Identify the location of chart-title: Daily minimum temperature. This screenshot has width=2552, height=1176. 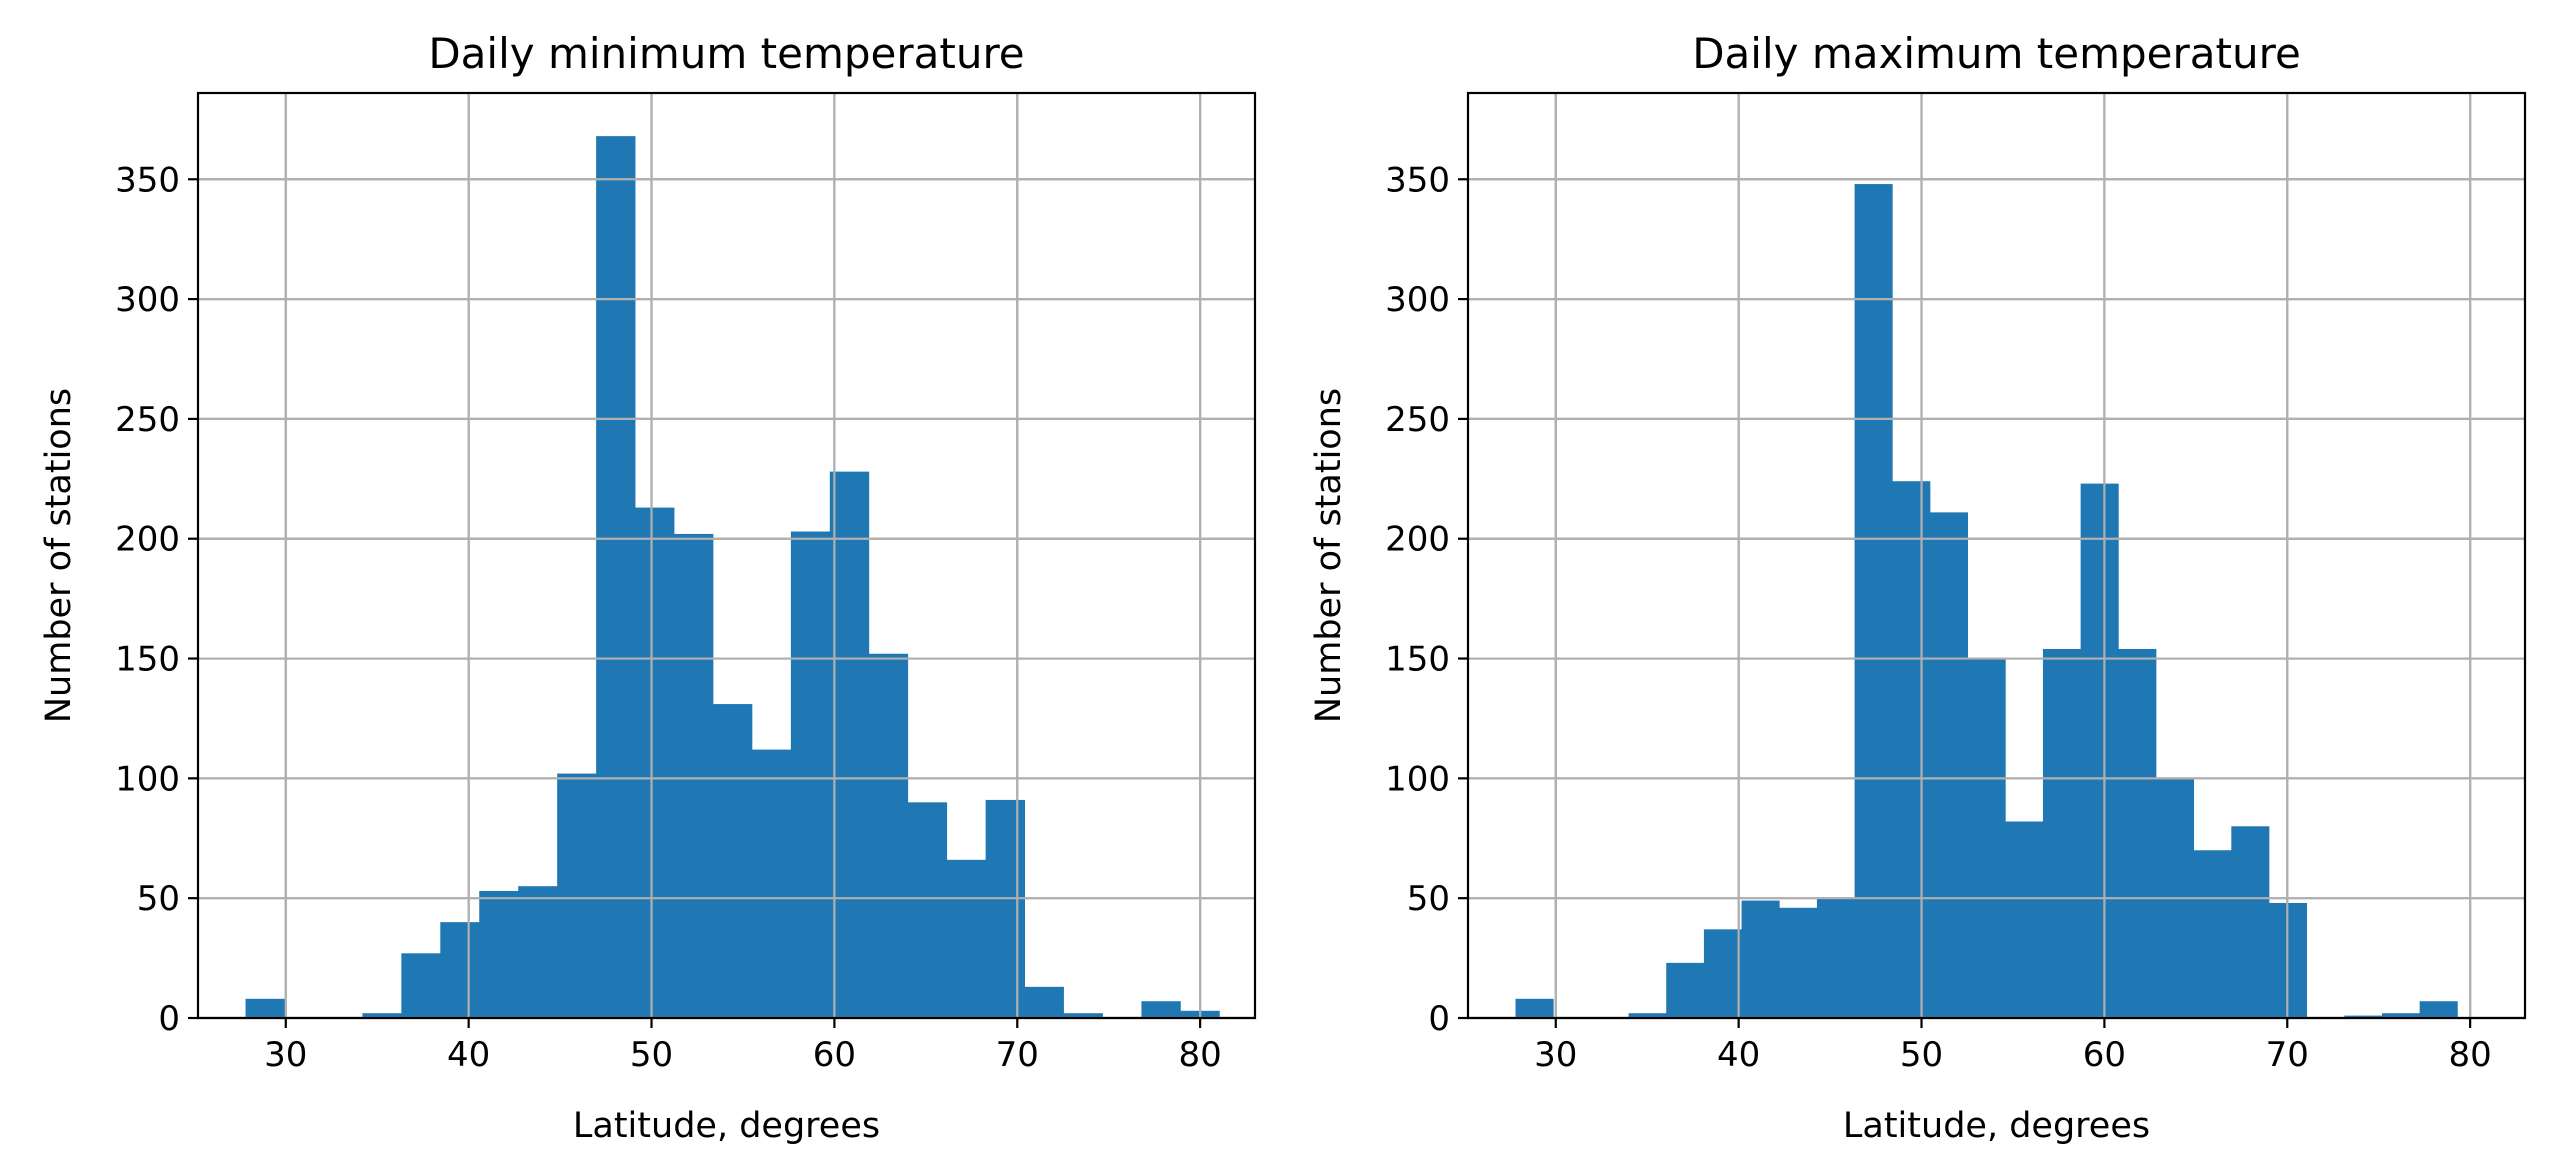
(726, 53).